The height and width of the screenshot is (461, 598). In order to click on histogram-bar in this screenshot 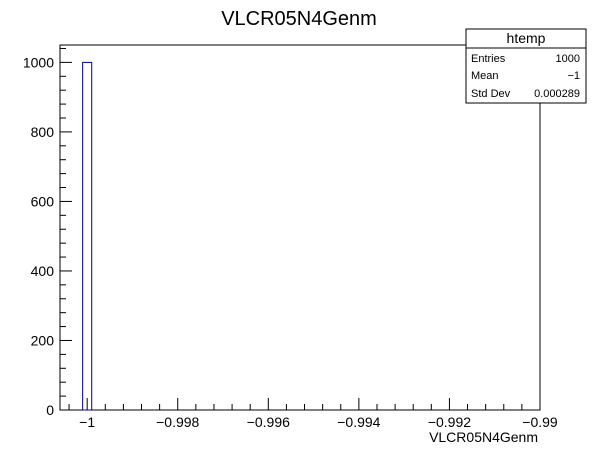, I will do `click(87, 236)`.